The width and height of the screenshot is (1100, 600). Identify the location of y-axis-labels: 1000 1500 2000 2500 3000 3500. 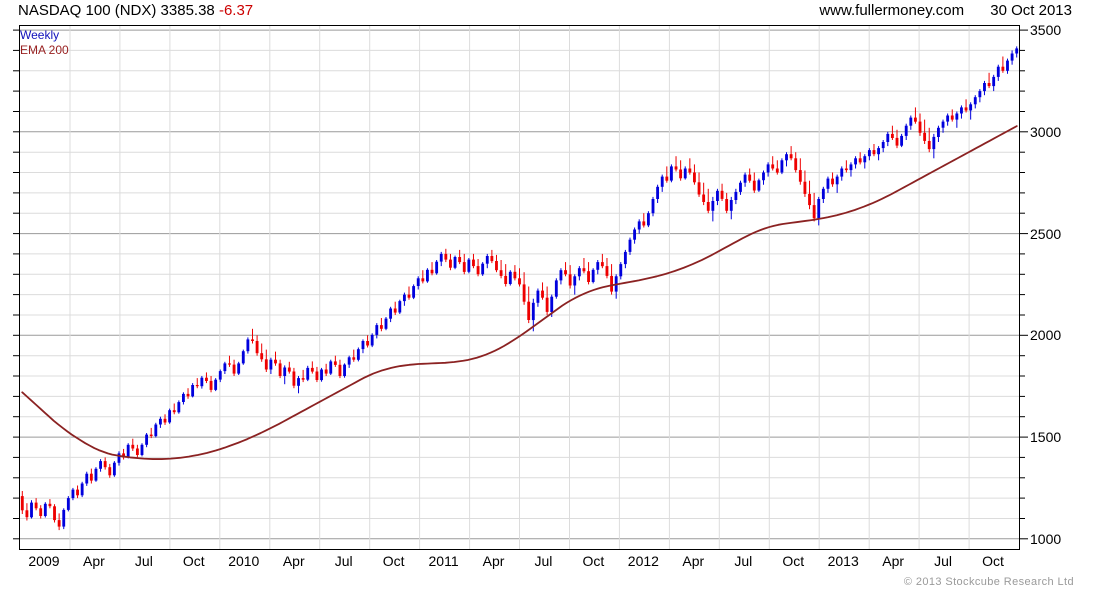
(1057, 286).